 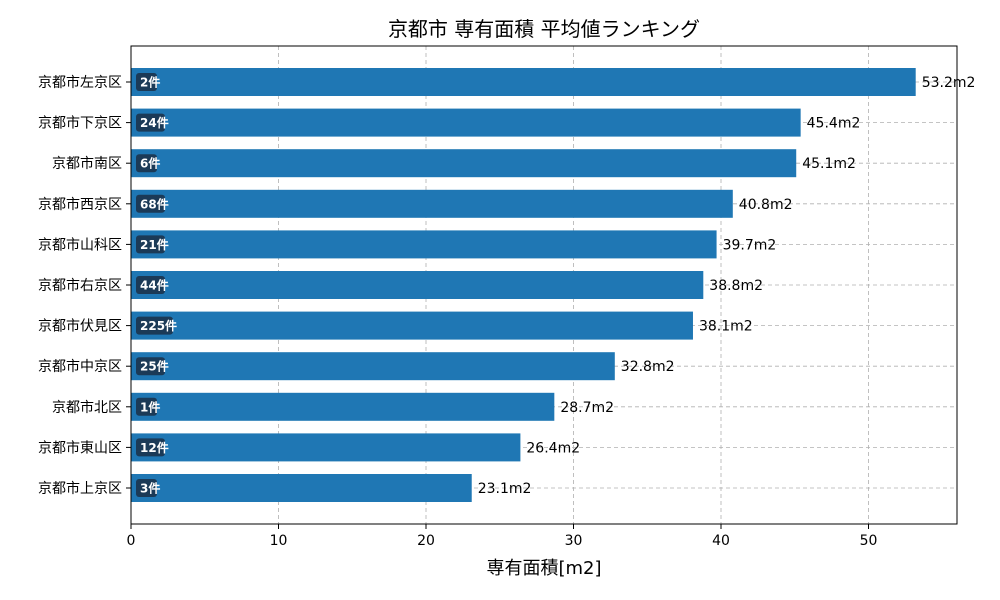 What do you see at coordinates (834, 124) in the screenshot?
I see `value-label: 45.4m2` at bounding box center [834, 124].